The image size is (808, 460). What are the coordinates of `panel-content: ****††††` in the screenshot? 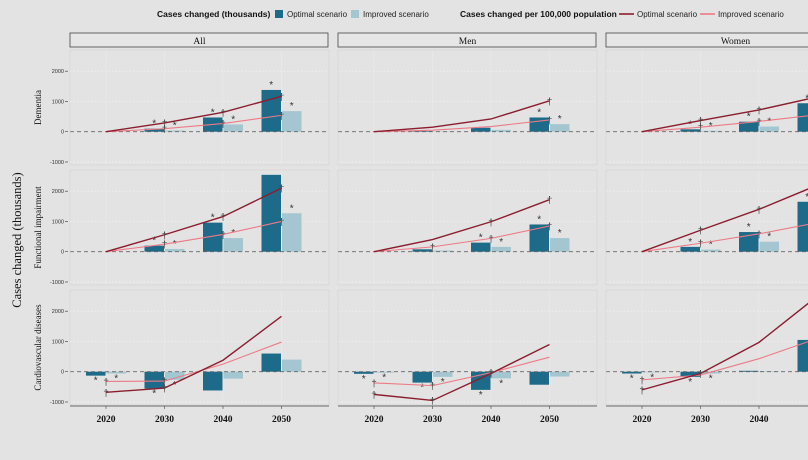 It's located at (199, 347).